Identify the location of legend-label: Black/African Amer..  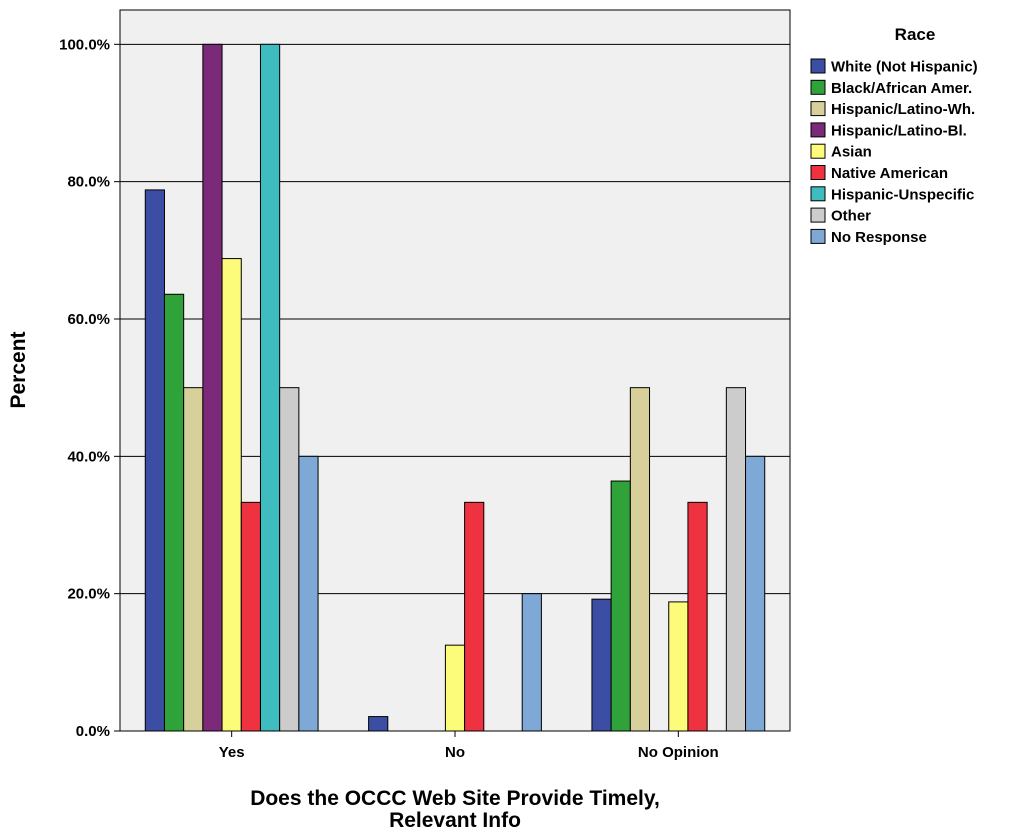
(901, 88).